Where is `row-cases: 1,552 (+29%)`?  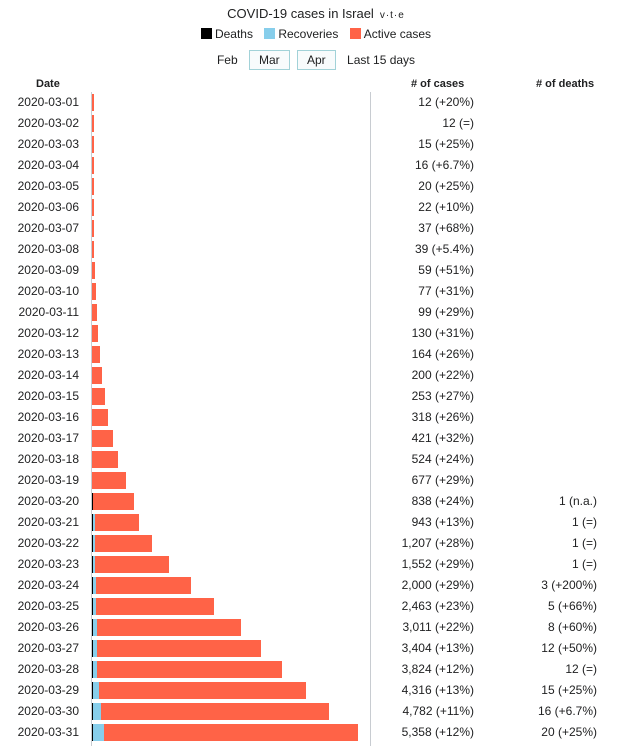
row-cases: 1,552 (+29%) is located at coordinates (437, 564).